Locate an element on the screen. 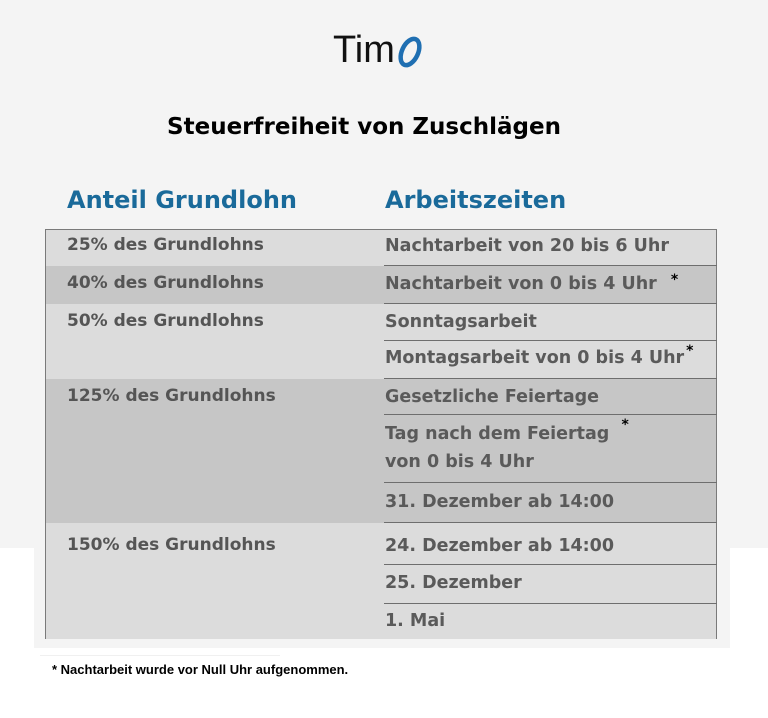 The height and width of the screenshot is (718, 768). time-cell: 25. Dezember is located at coordinates (453, 583).